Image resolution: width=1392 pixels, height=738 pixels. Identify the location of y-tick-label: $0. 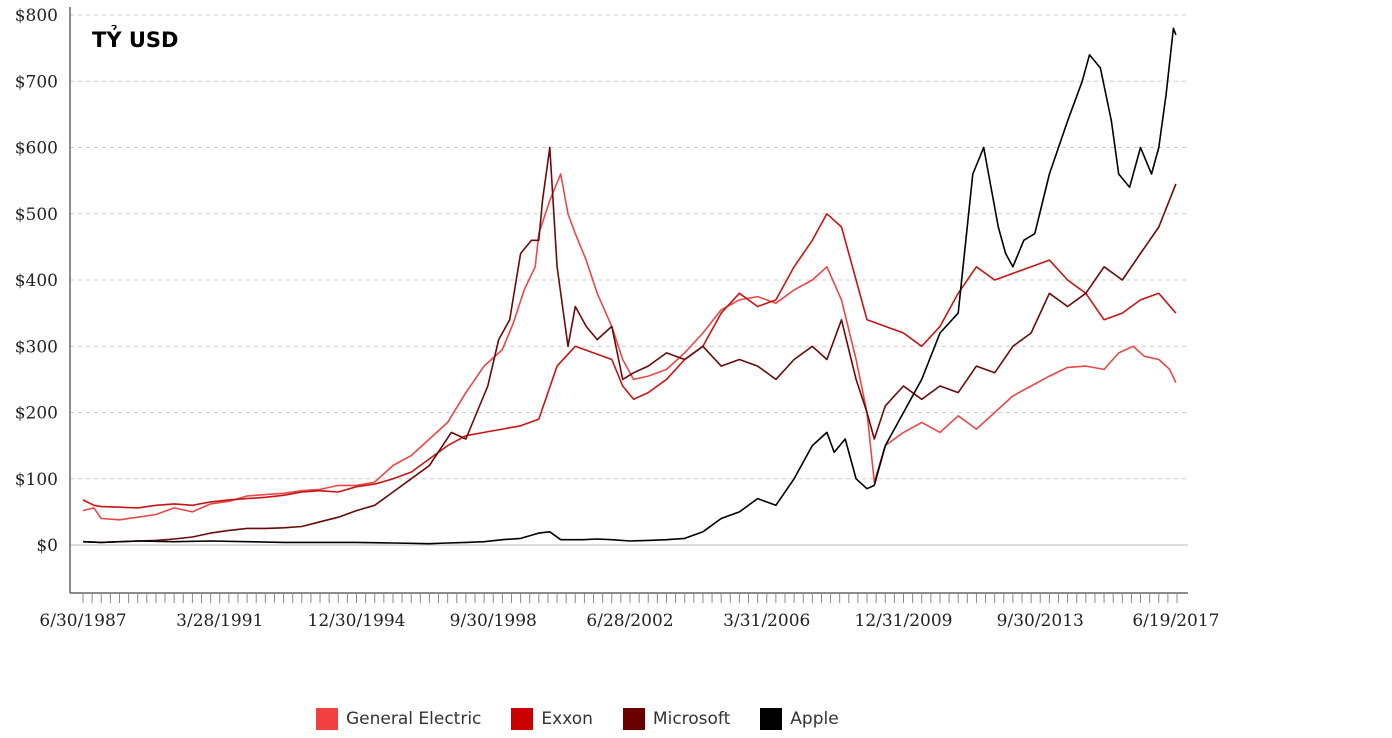
(47, 546).